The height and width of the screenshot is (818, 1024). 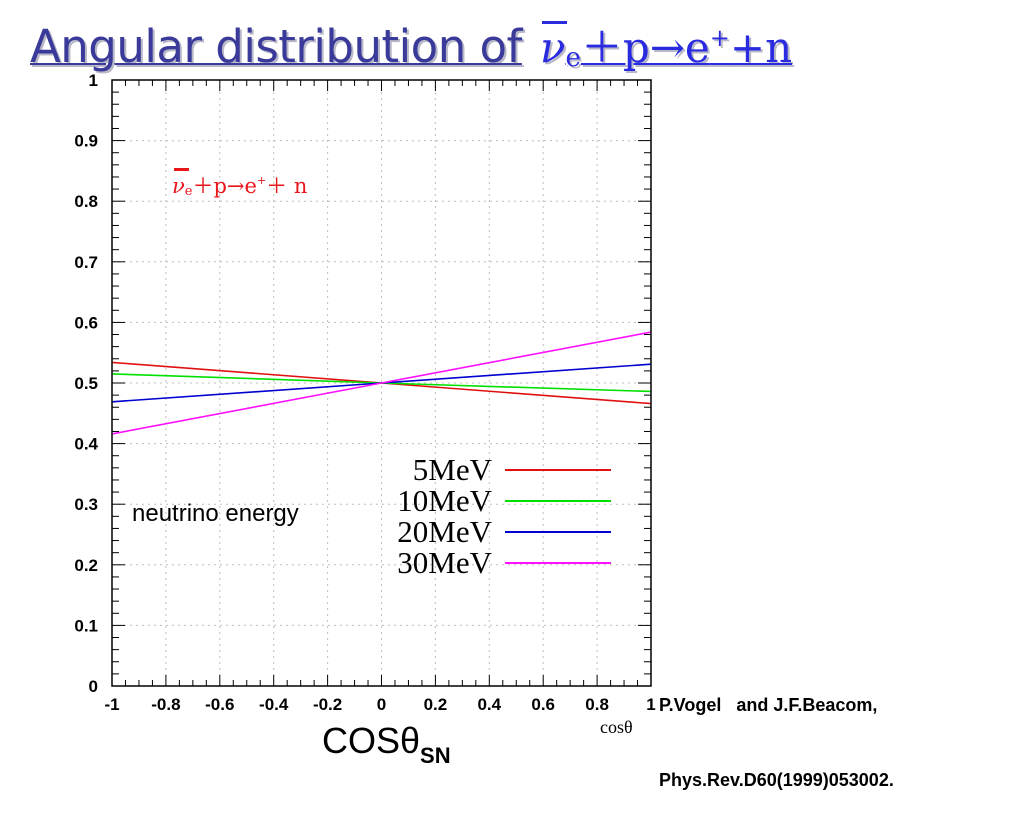 I want to click on legend-entry-5mev: 5MeV, so click(x=480, y=470).